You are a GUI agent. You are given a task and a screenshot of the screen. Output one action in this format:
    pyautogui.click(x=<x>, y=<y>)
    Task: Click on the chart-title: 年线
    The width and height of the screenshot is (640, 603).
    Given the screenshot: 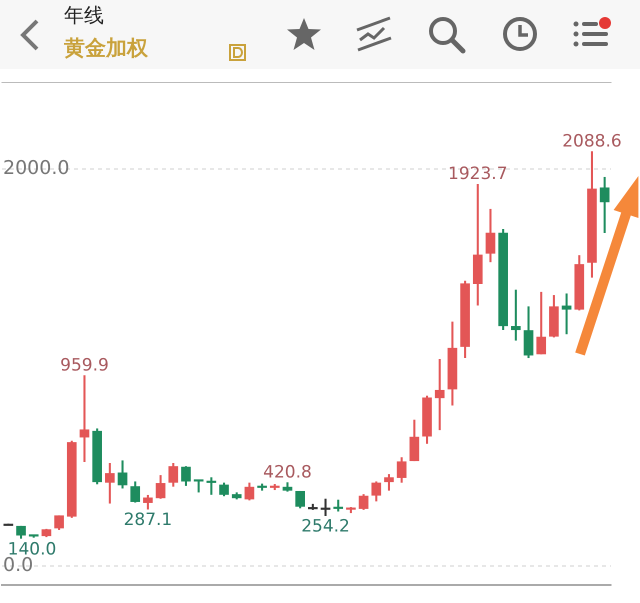 What is the action you would take?
    pyautogui.click(x=84, y=15)
    